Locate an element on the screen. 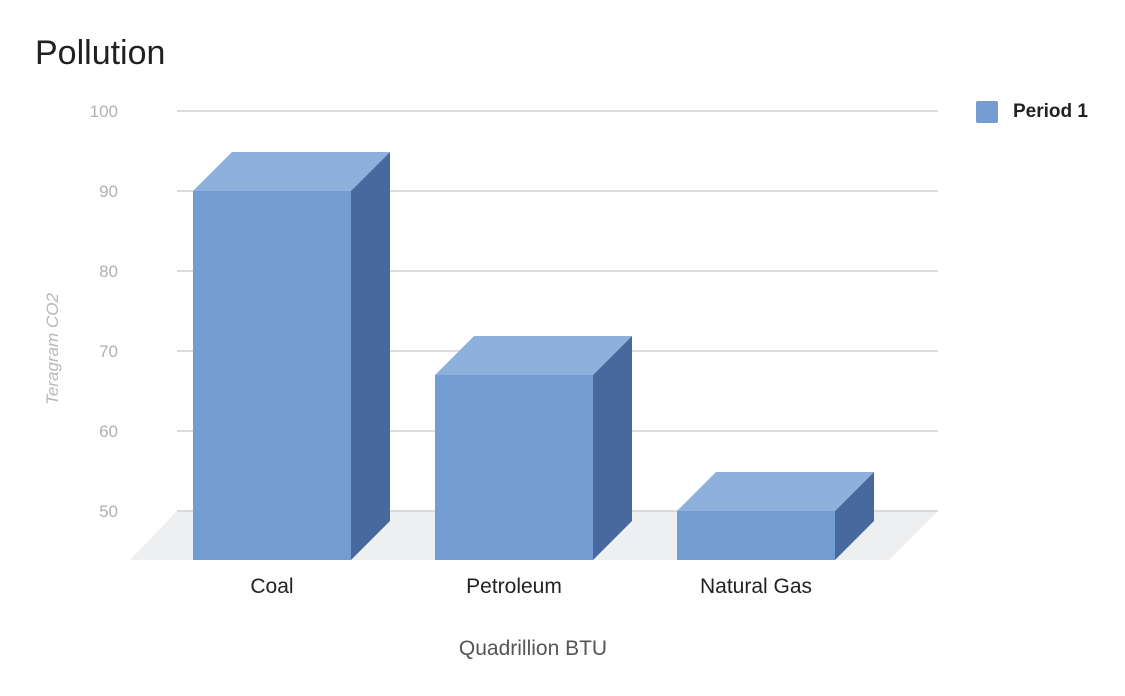 This screenshot has width=1125, height=696. y-tick-label: 70 is located at coordinates (108, 351).